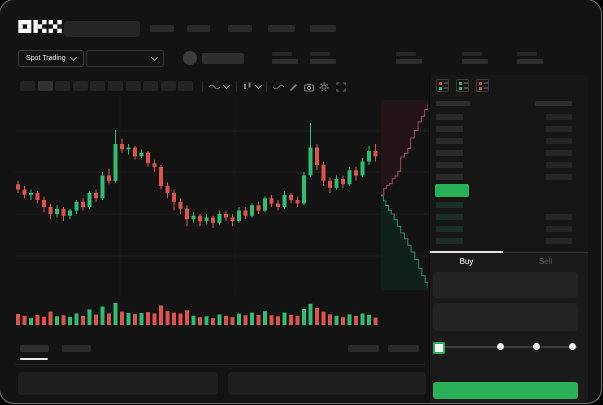  I want to click on wave-indicator-icon, so click(278, 87).